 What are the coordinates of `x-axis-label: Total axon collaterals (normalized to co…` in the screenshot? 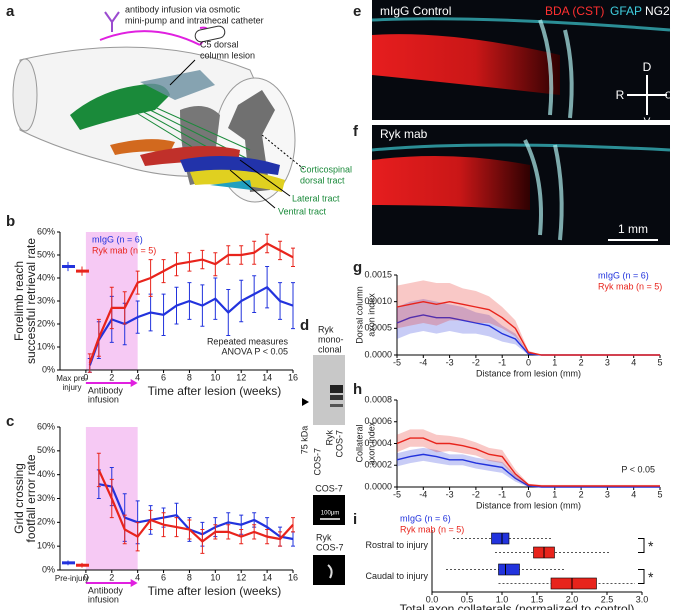 It's located at (517, 606).